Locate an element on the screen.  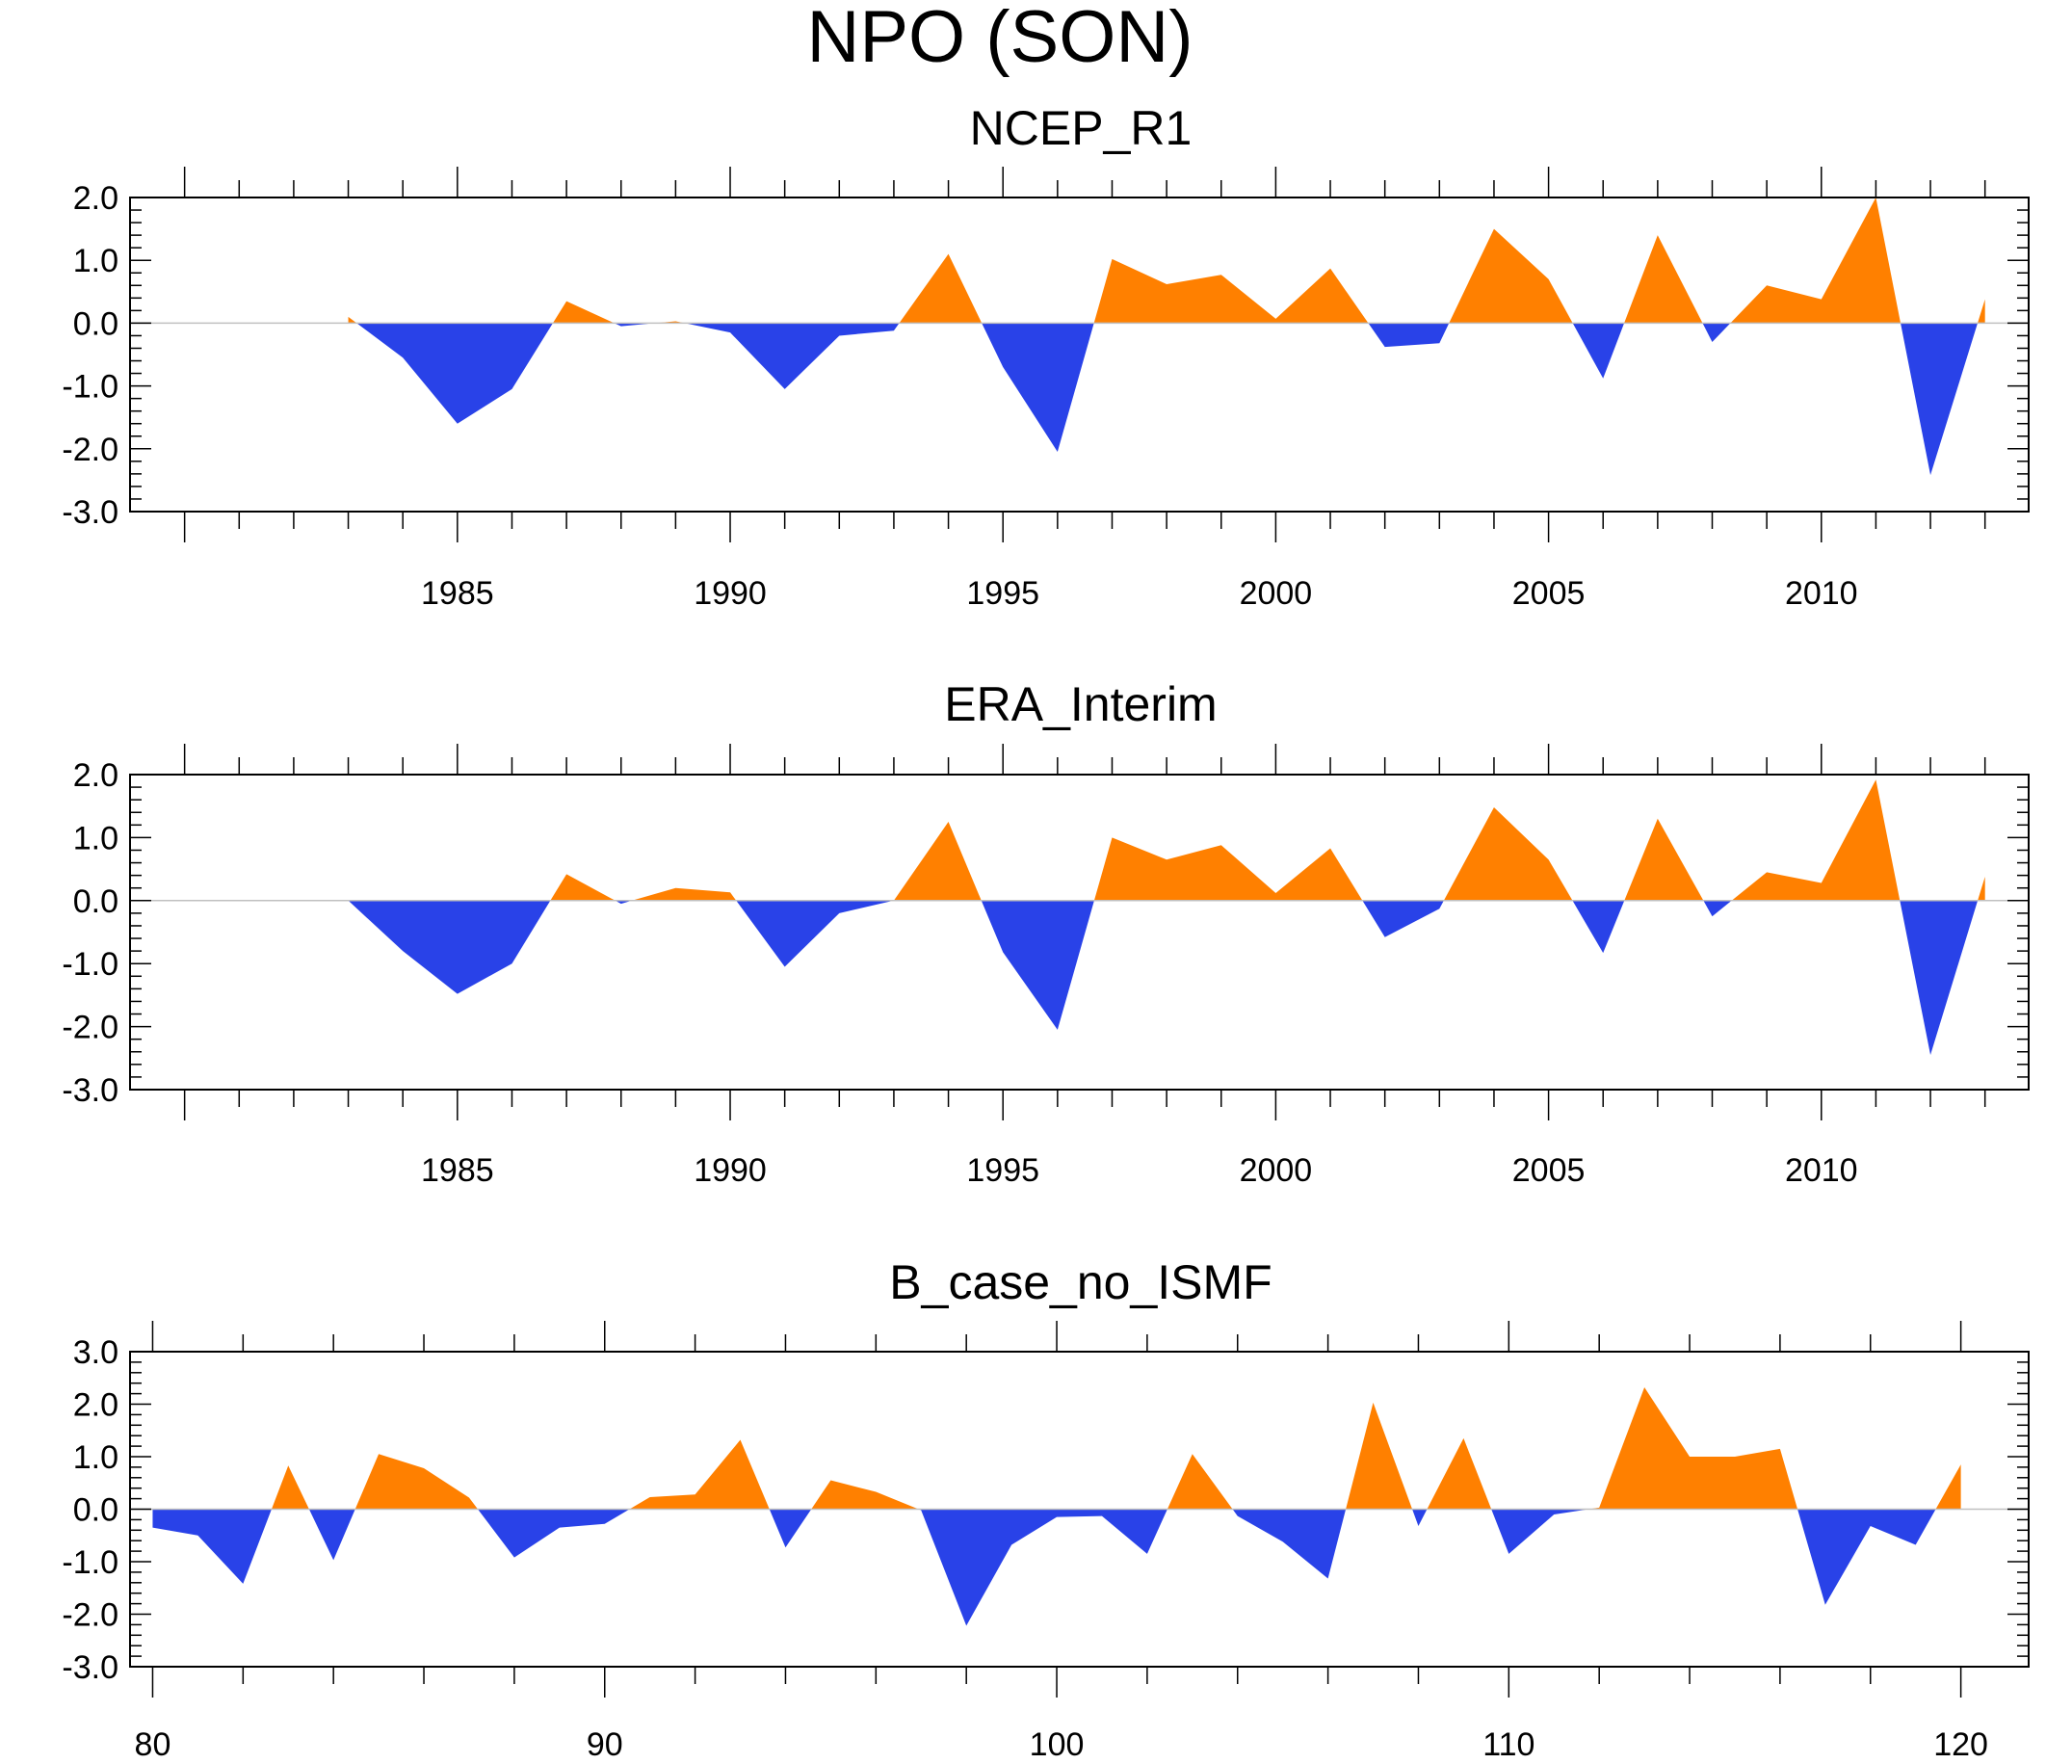
x-tick-label: 80 is located at coordinates (153, 1744).